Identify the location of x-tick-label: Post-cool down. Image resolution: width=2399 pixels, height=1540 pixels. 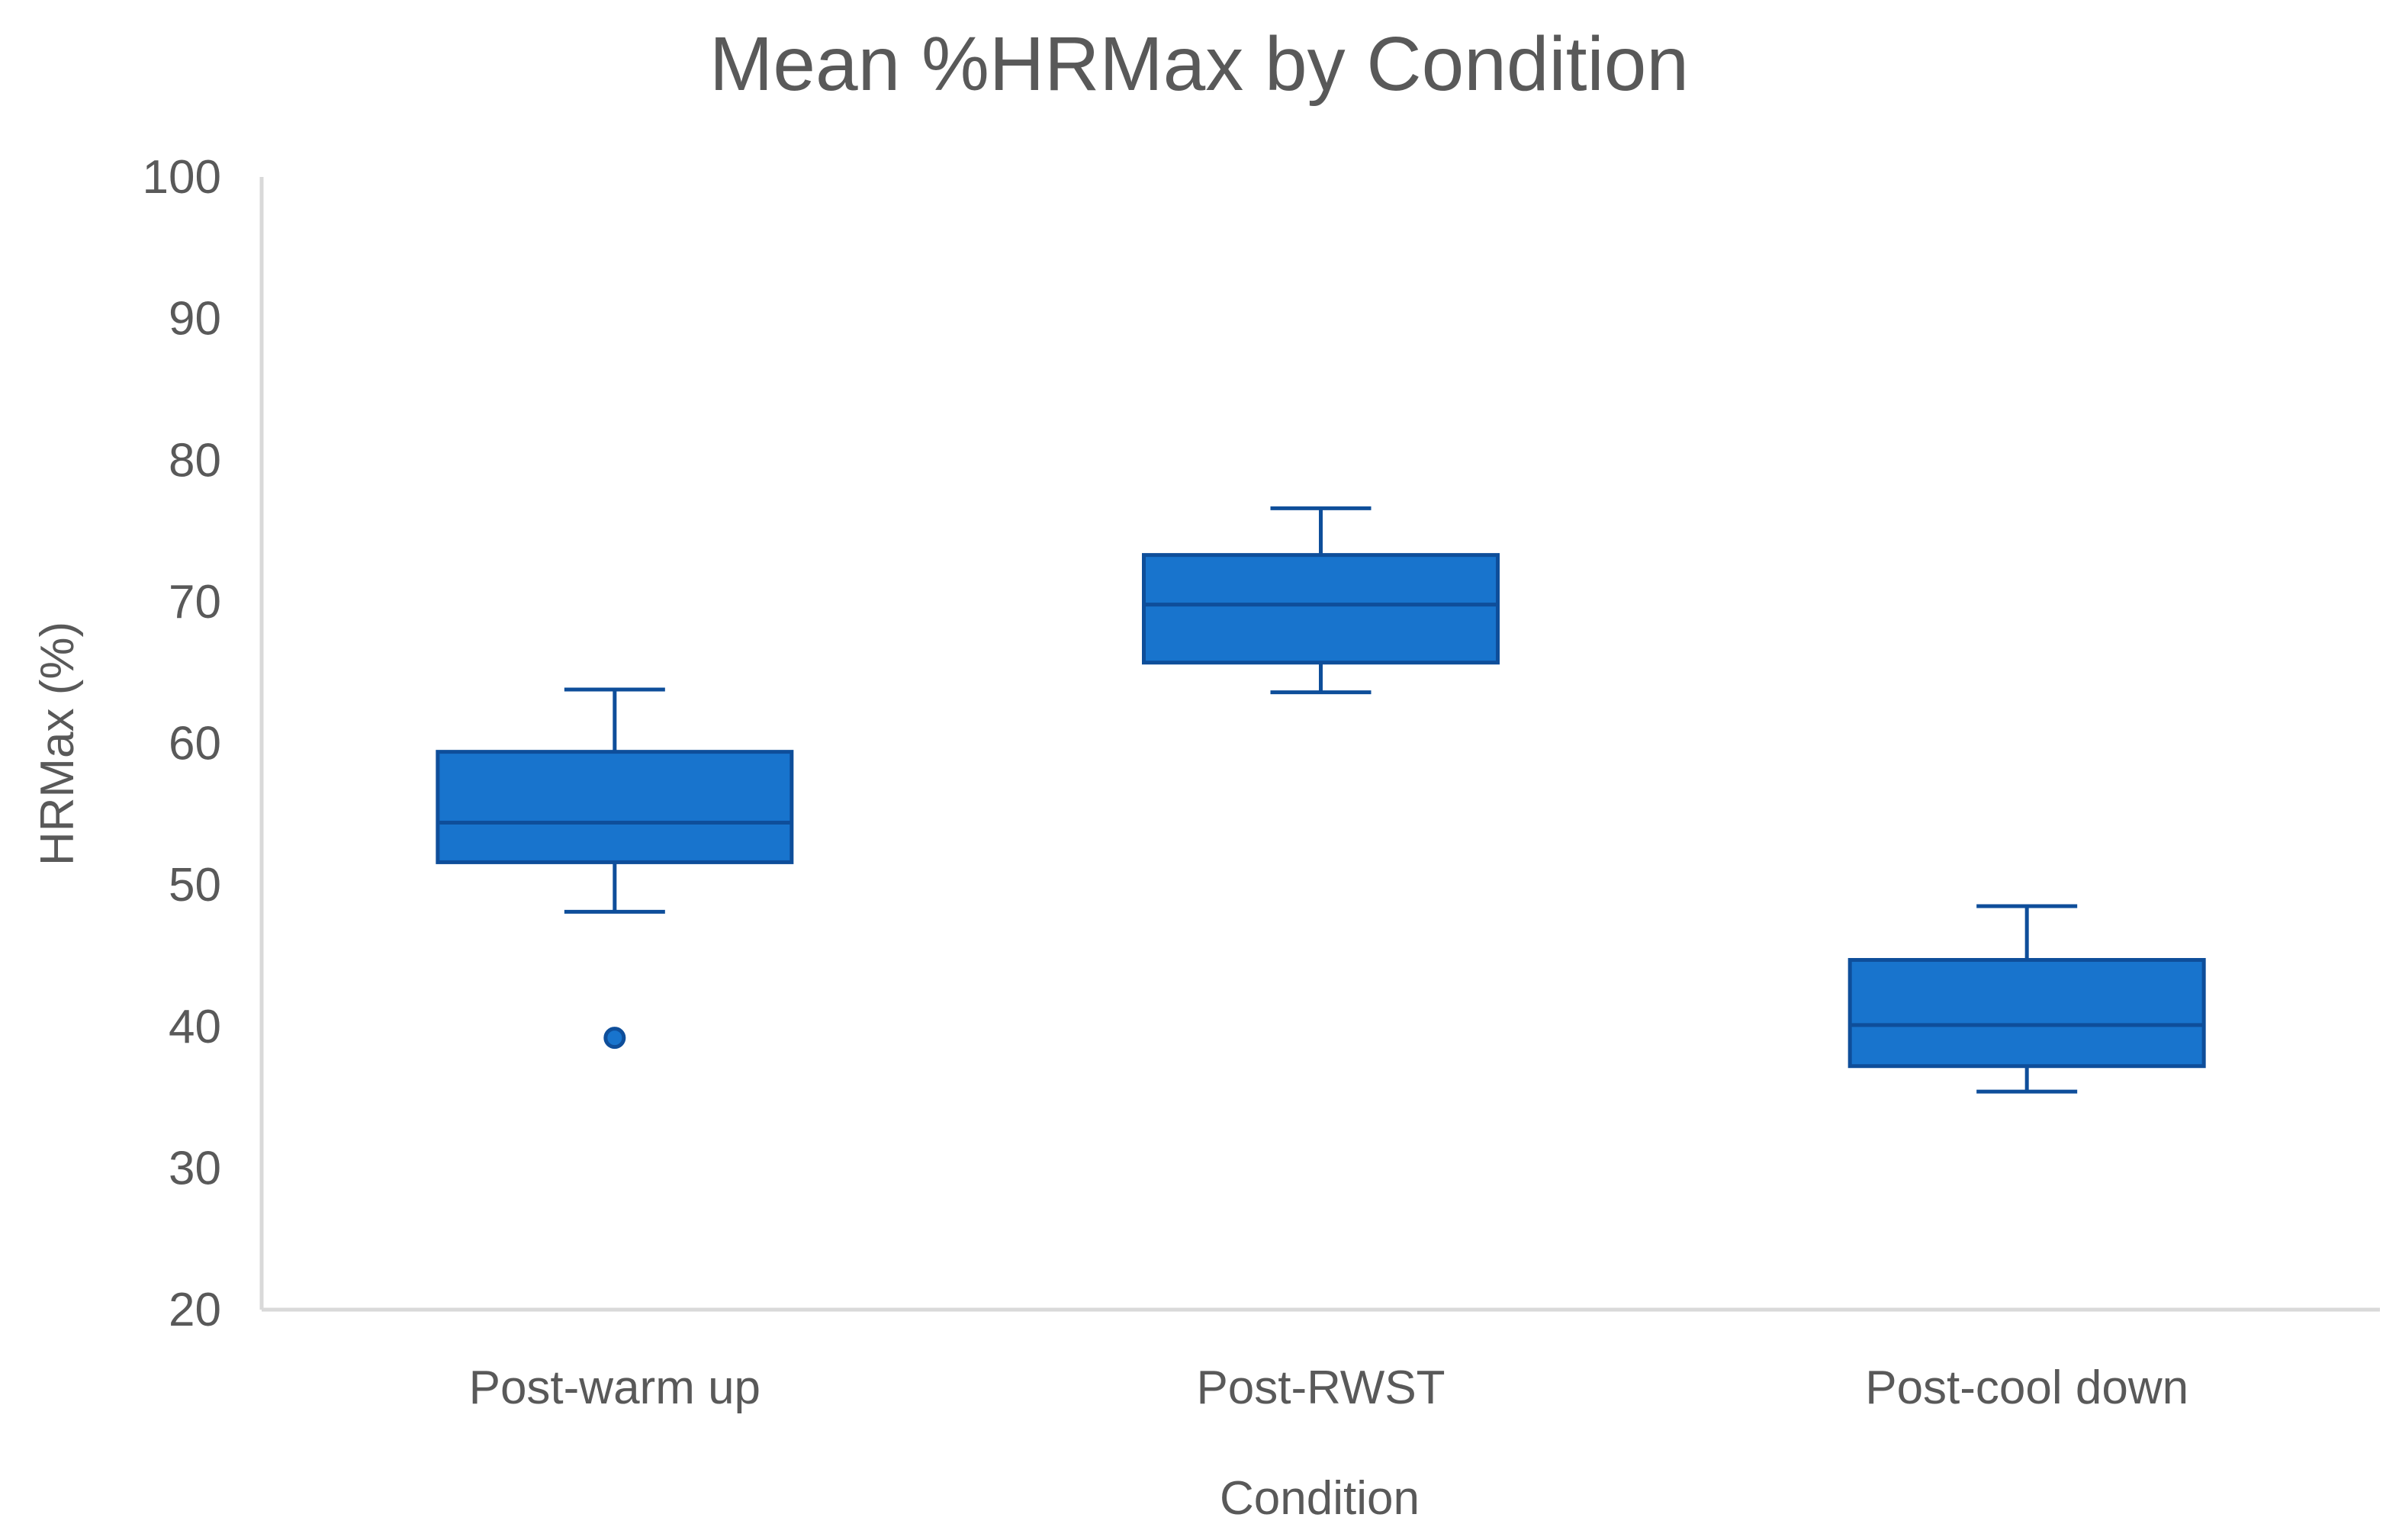
(2027, 1388).